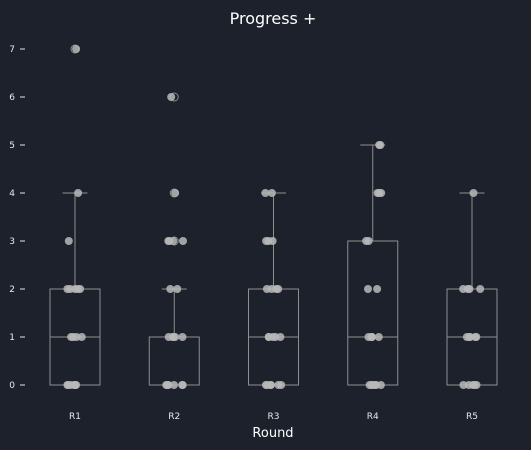 This screenshot has height=450, width=531. Describe the element at coordinates (12, 338) in the screenshot. I see `y-tick-label: 1` at that location.